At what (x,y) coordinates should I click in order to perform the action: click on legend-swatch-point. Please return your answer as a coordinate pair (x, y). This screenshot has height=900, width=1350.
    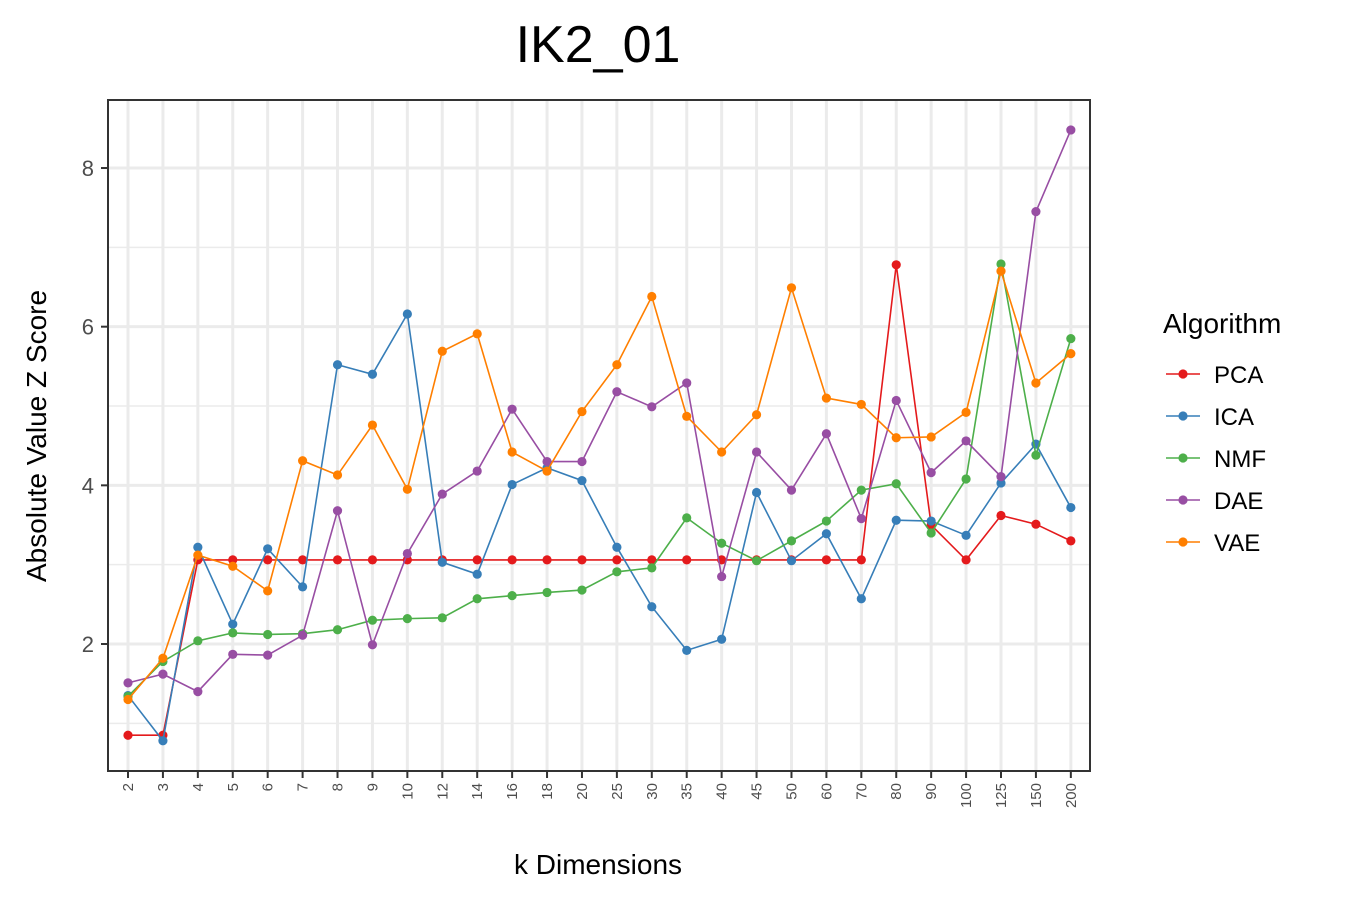
    Looking at the image, I should click on (1183, 458).